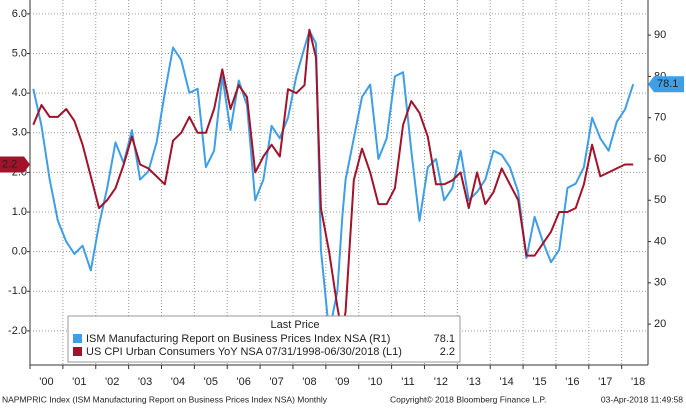 Image resolution: width=686 pixels, height=414 pixels. What do you see at coordinates (17, 291) in the screenshot?
I see `y-tick-label: -1.0` at bounding box center [17, 291].